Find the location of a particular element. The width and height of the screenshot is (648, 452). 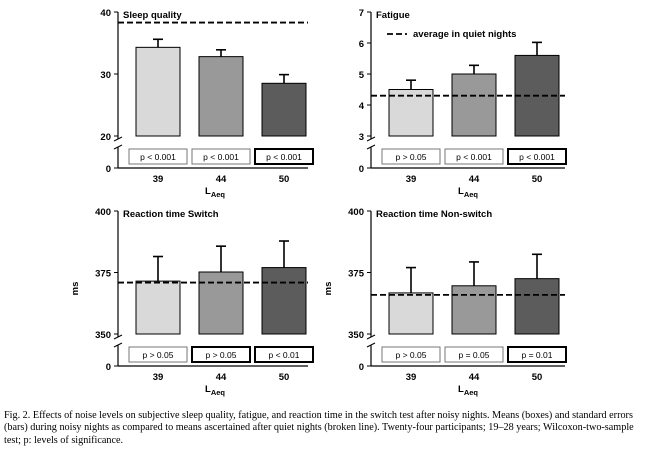

p-value-label: p < 0.01 is located at coordinates (284, 355).